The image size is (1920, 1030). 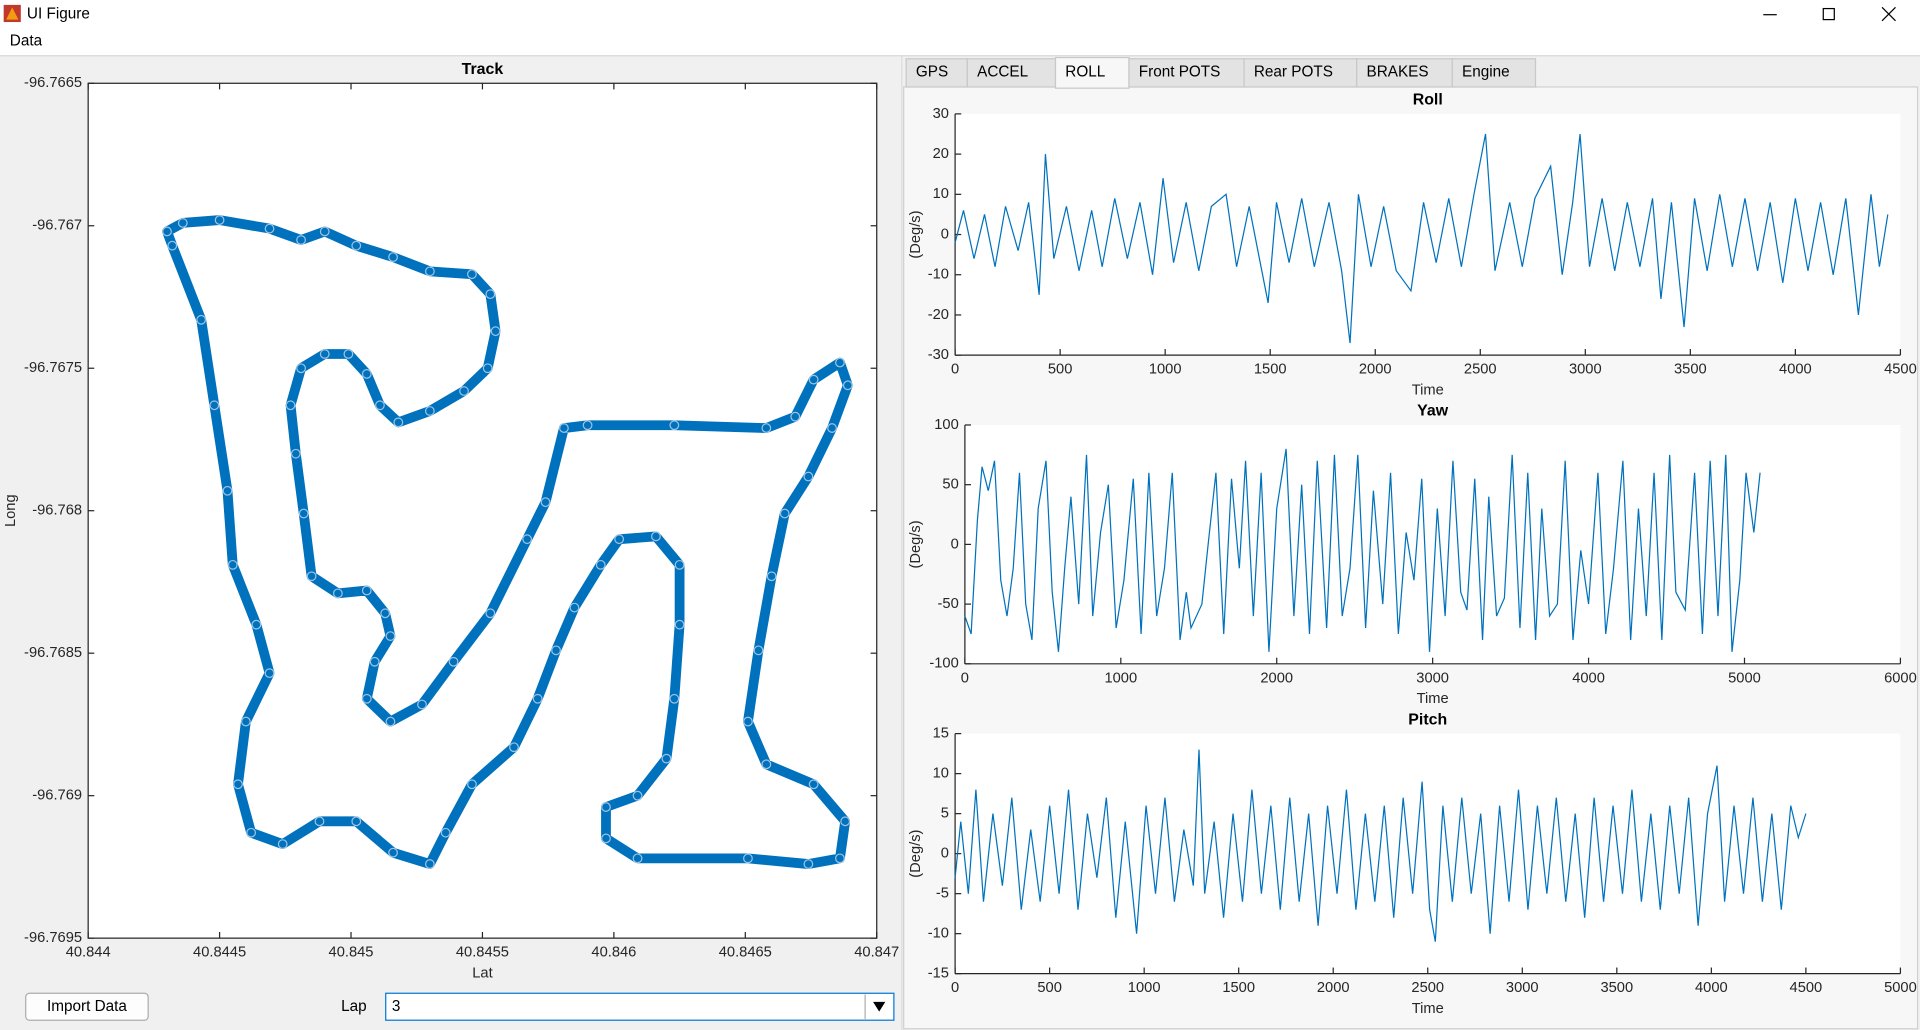 I want to click on x-tick-label: 1500, so click(x=1238, y=988).